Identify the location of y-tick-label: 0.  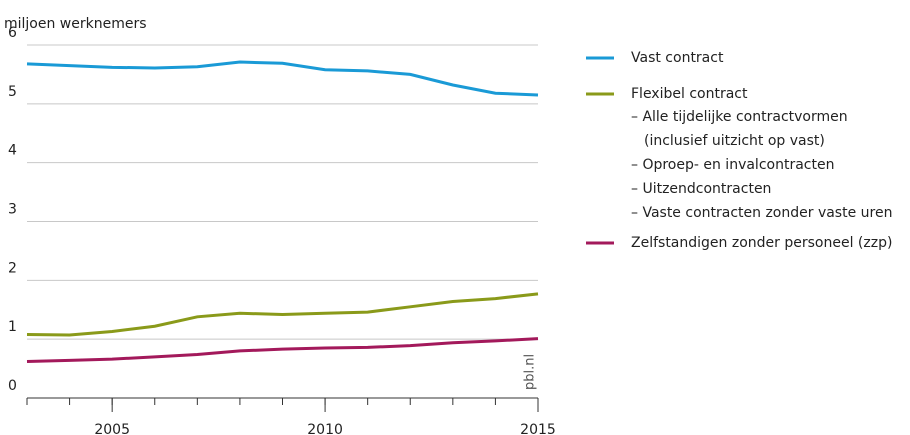
(12, 386).